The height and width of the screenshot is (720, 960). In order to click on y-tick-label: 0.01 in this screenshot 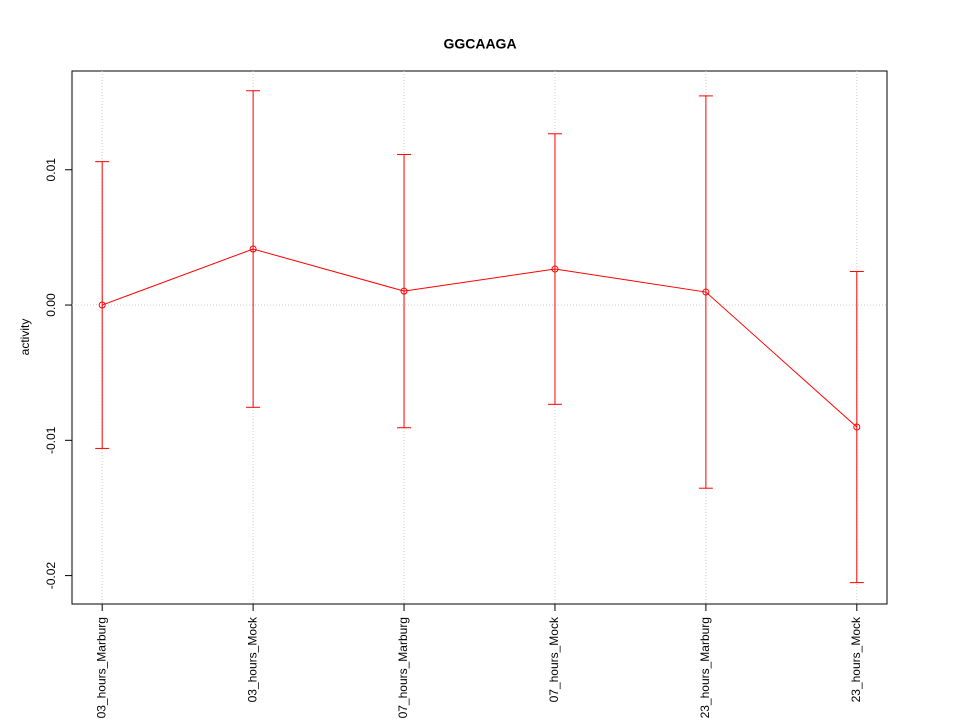, I will do `click(51, 170)`.